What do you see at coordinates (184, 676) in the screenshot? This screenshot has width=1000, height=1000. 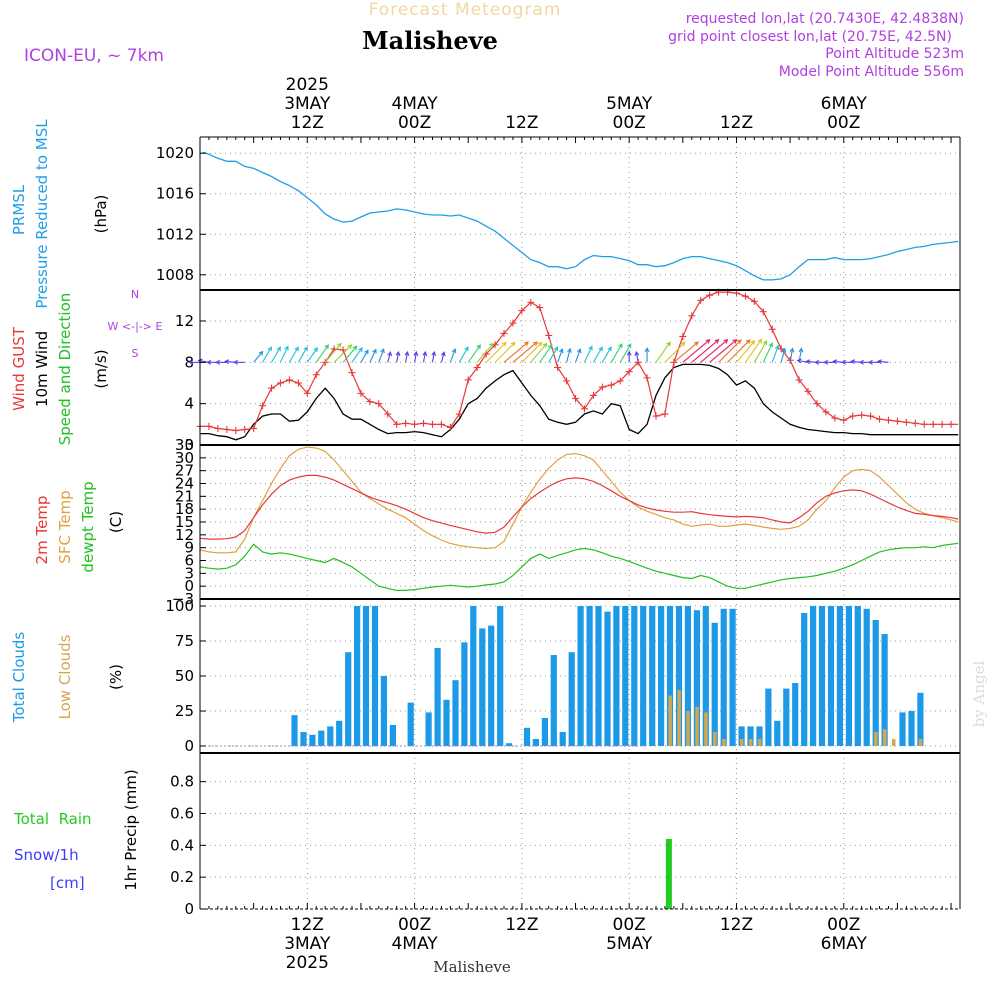 I see `y-tick-label: 50` at bounding box center [184, 676].